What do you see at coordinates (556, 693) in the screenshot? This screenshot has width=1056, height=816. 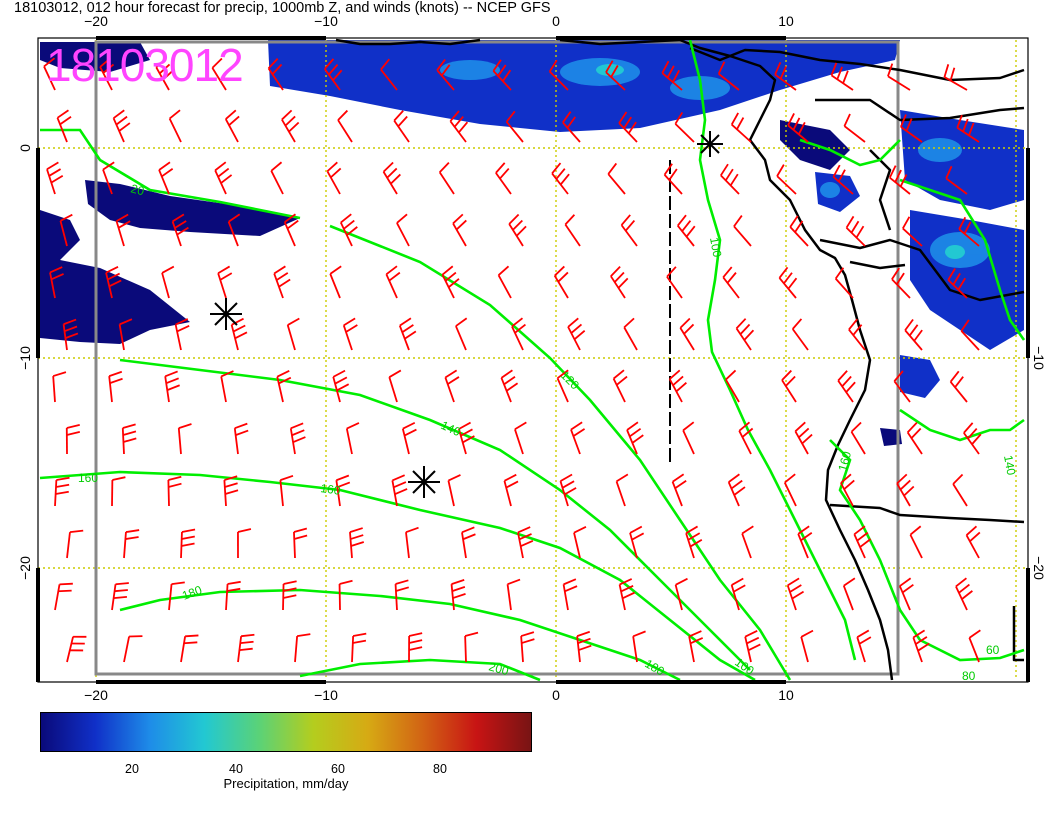 I see `x-tick-bottom: 0` at bounding box center [556, 693].